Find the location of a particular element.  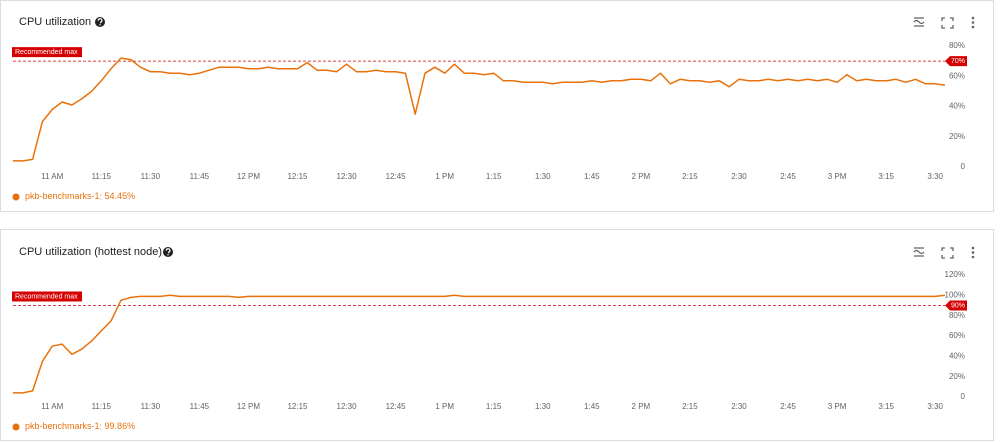

legend-label: pkb-benchmarks-1: 54.45% is located at coordinates (80, 196).